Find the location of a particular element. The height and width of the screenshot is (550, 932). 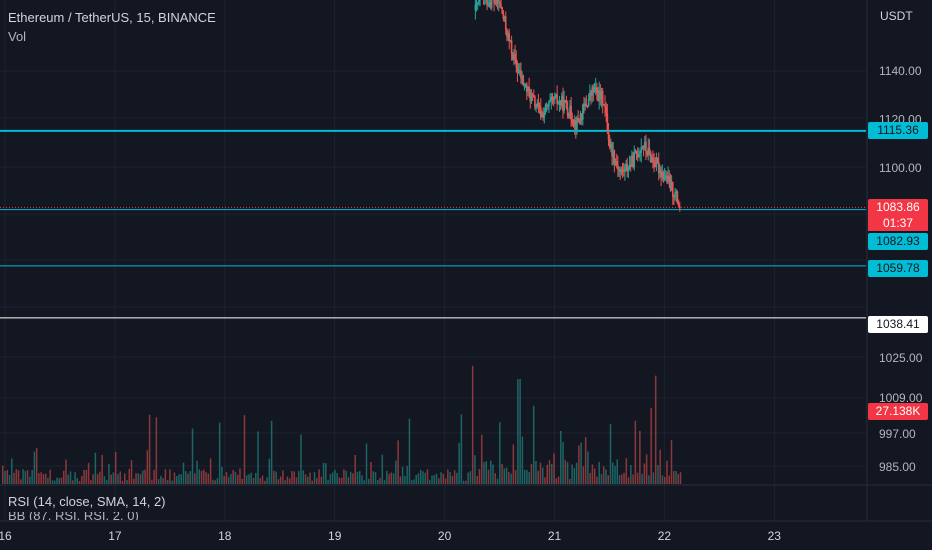

volume-legend: Vol is located at coordinates (17, 36).